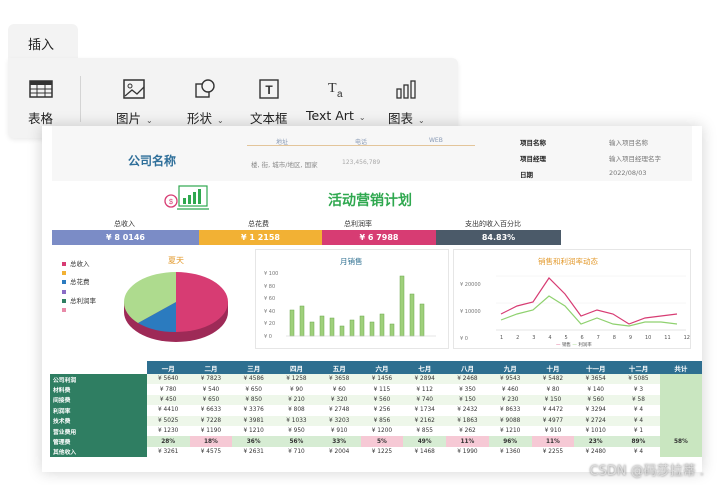  What do you see at coordinates (526, 175) in the screenshot?
I see `date-label: 日期` at bounding box center [526, 175].